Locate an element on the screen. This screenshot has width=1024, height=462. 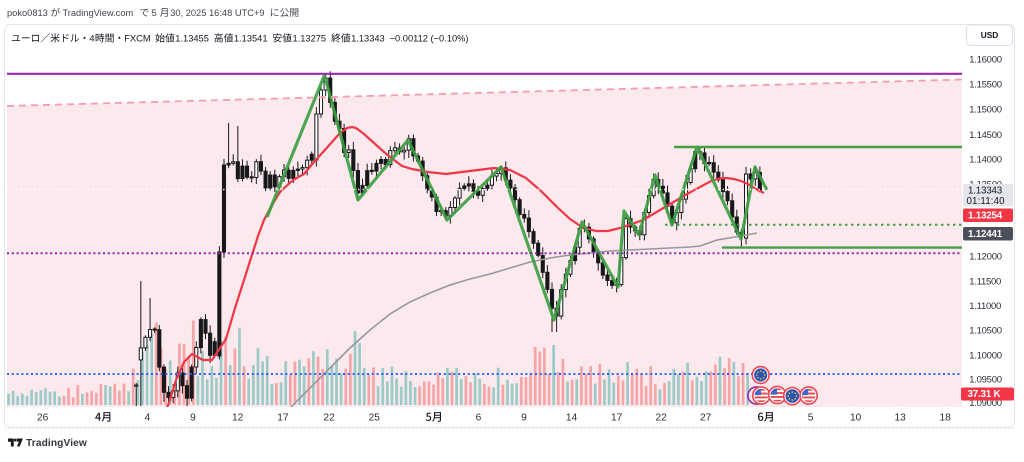
svg-text: 1.09000 is located at coordinates (985, 403).